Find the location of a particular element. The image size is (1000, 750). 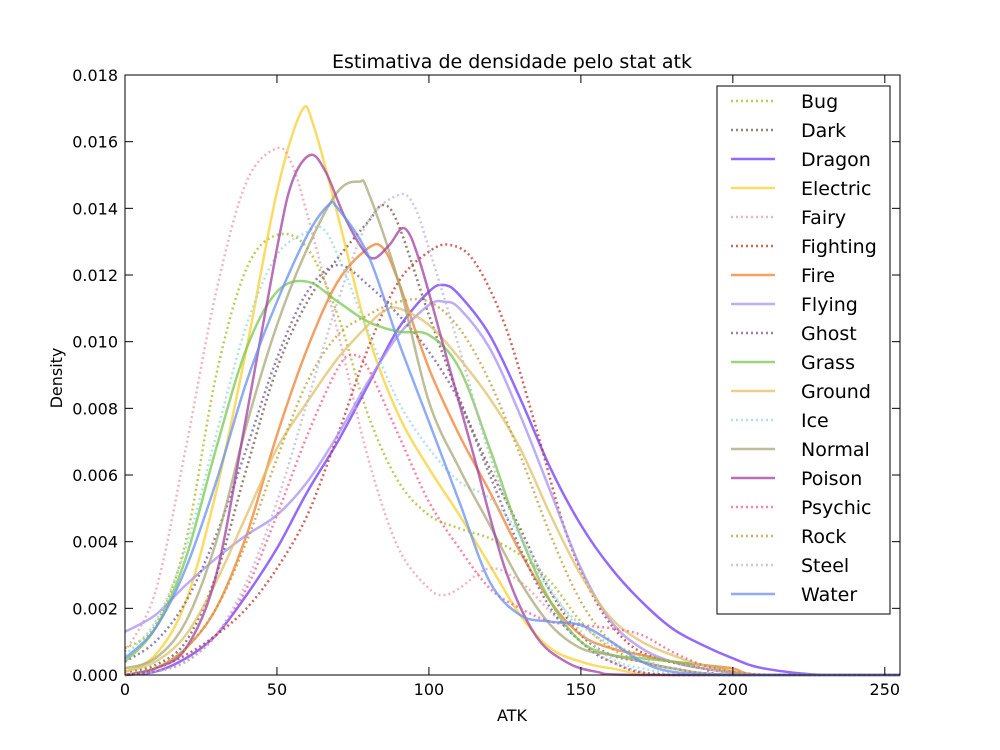

y-tick-label: 0.016 is located at coordinates (95, 142).